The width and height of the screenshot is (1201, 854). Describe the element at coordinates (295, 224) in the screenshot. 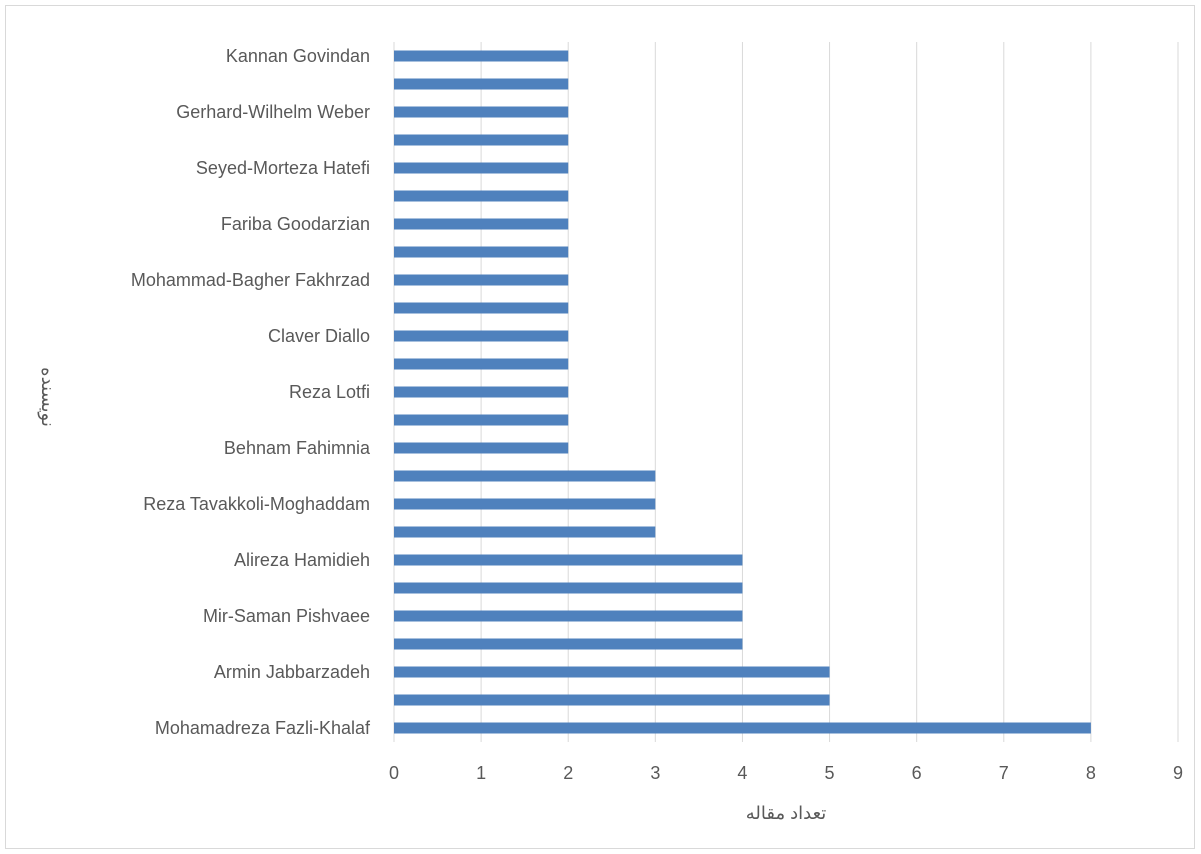

I see `category-label: Fariba Goodarzian` at that location.